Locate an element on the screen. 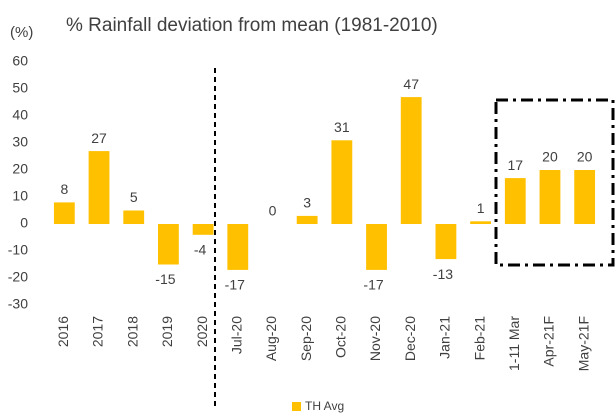 The height and width of the screenshot is (416, 616). x-tick-label: Apr-21F is located at coordinates (549, 341).